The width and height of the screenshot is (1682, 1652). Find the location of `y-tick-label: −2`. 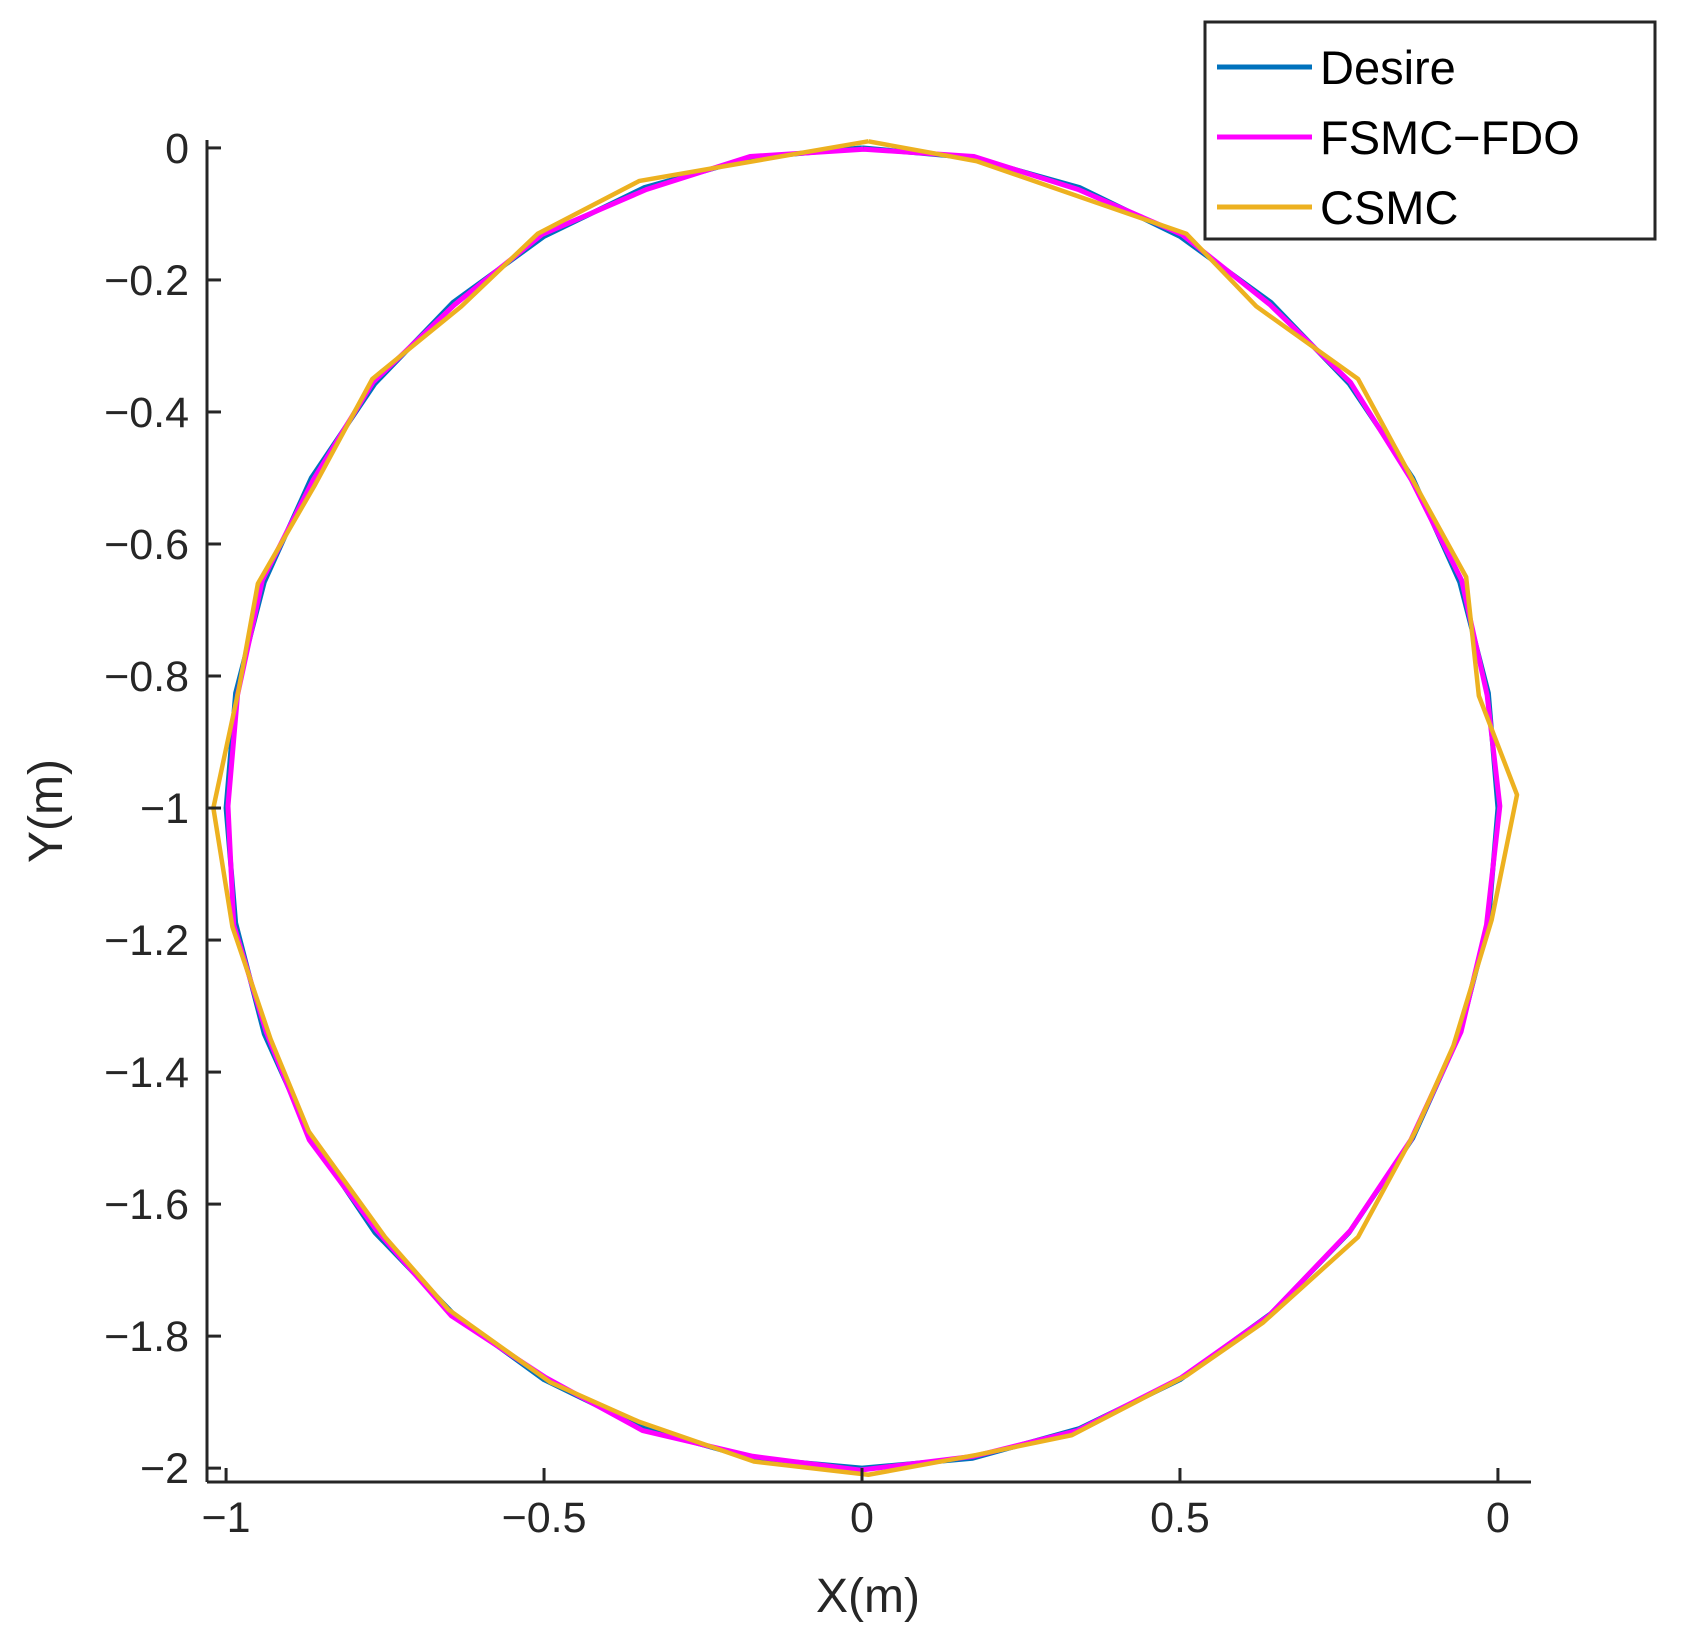

y-tick-label: −2 is located at coordinates (164, 1469).